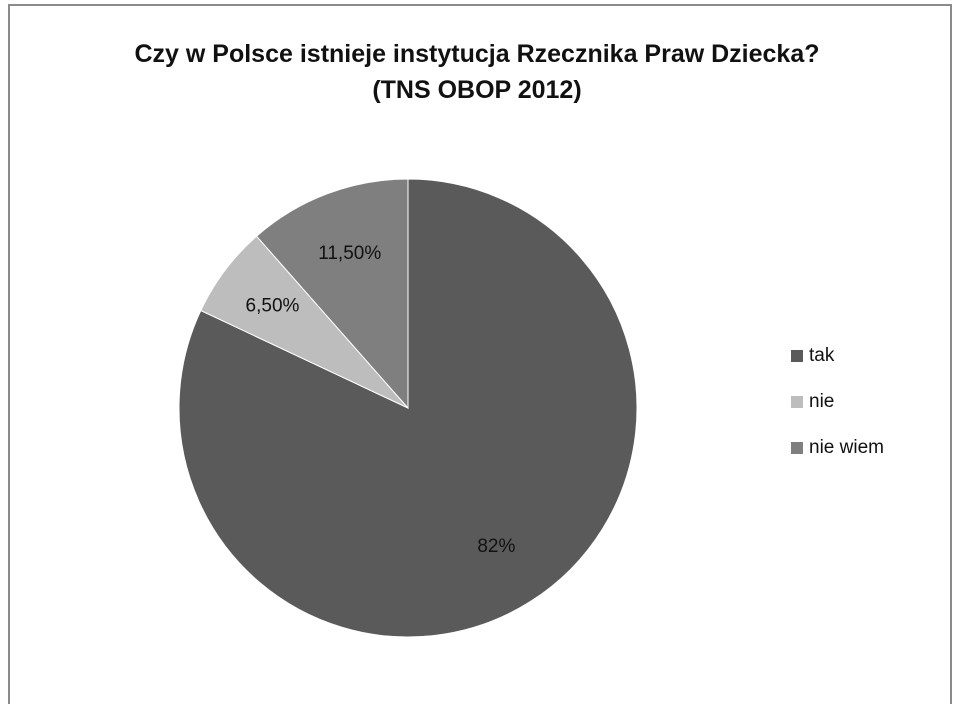 The height and width of the screenshot is (704, 954). I want to click on pie-slice-nie-wiem, so click(332, 294).